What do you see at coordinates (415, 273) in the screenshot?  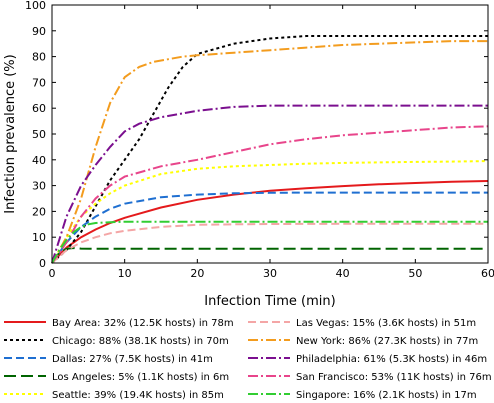 I see `x-tick-label: 50` at bounding box center [415, 273].